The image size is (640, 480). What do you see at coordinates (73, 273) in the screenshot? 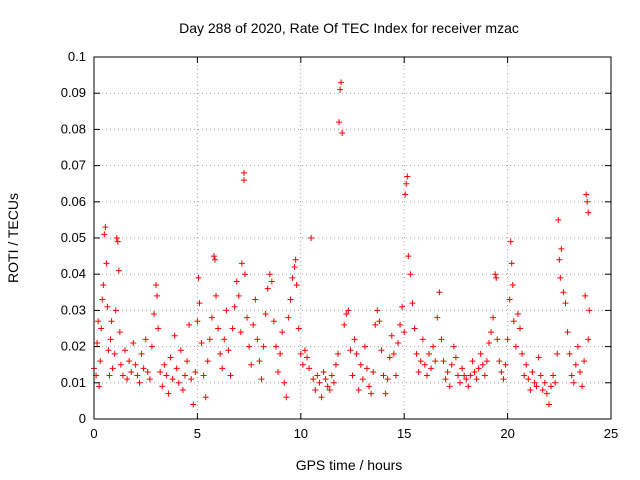
I see `y-tick-label: 0.04` at bounding box center [73, 273].